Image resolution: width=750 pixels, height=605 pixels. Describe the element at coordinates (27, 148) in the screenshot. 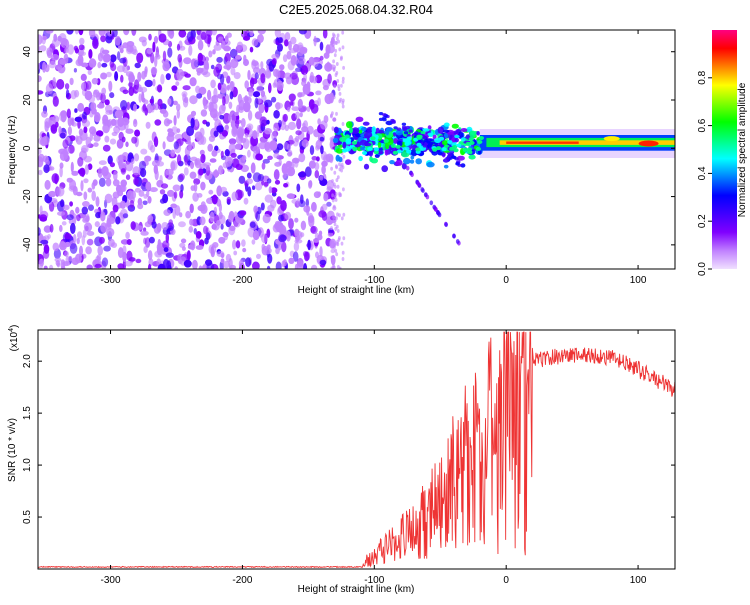

I see `y-tick-label: 0` at that location.